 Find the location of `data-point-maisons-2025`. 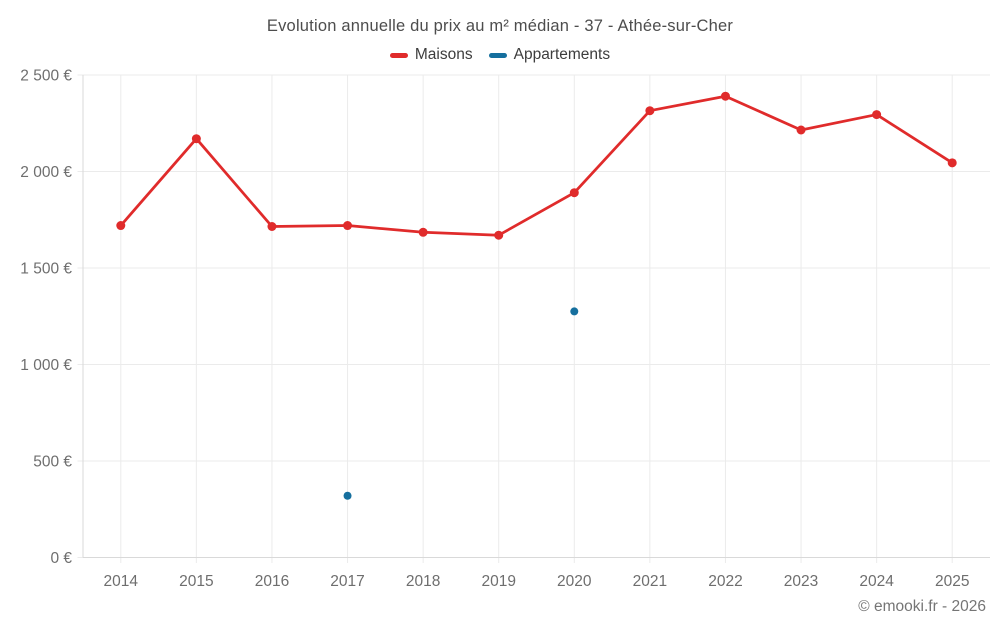

data-point-maisons-2025 is located at coordinates (952, 163).